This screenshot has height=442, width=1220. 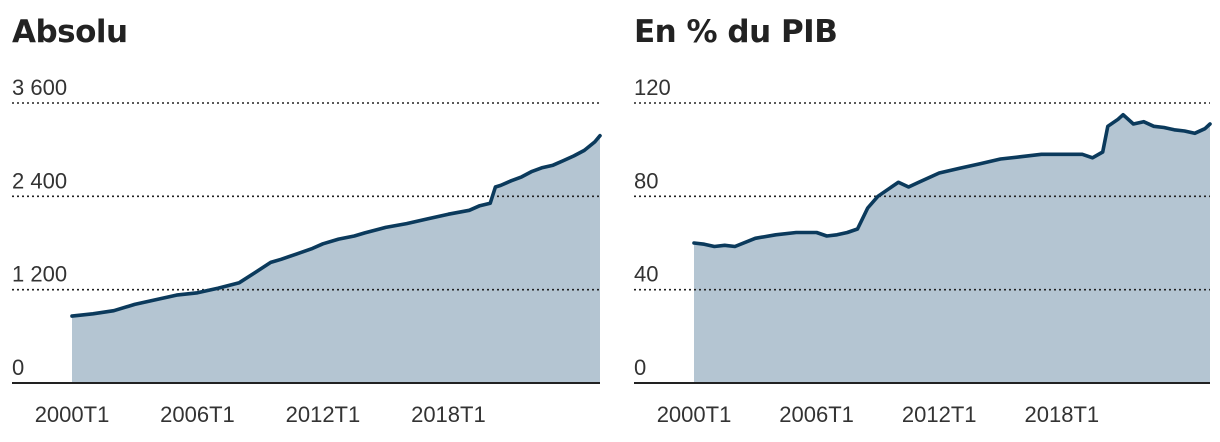 What do you see at coordinates (39, 274) in the screenshot?
I see `y-tick-label: 1 200` at bounding box center [39, 274].